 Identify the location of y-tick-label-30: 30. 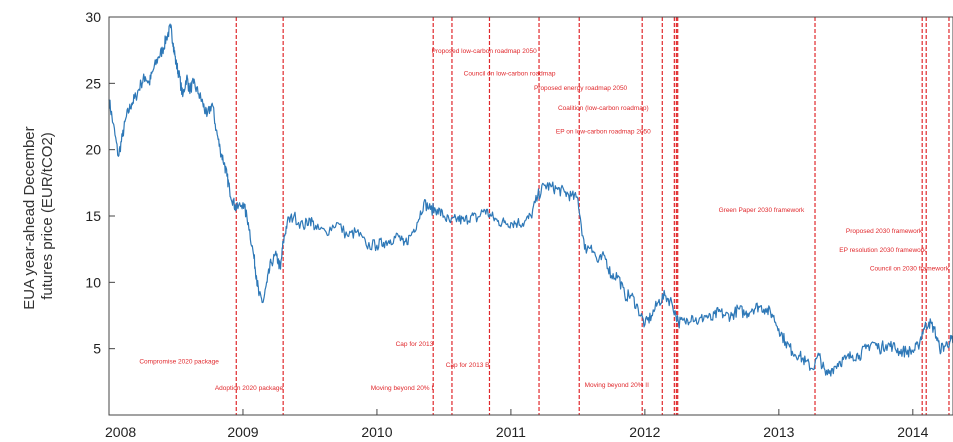
(93, 17).